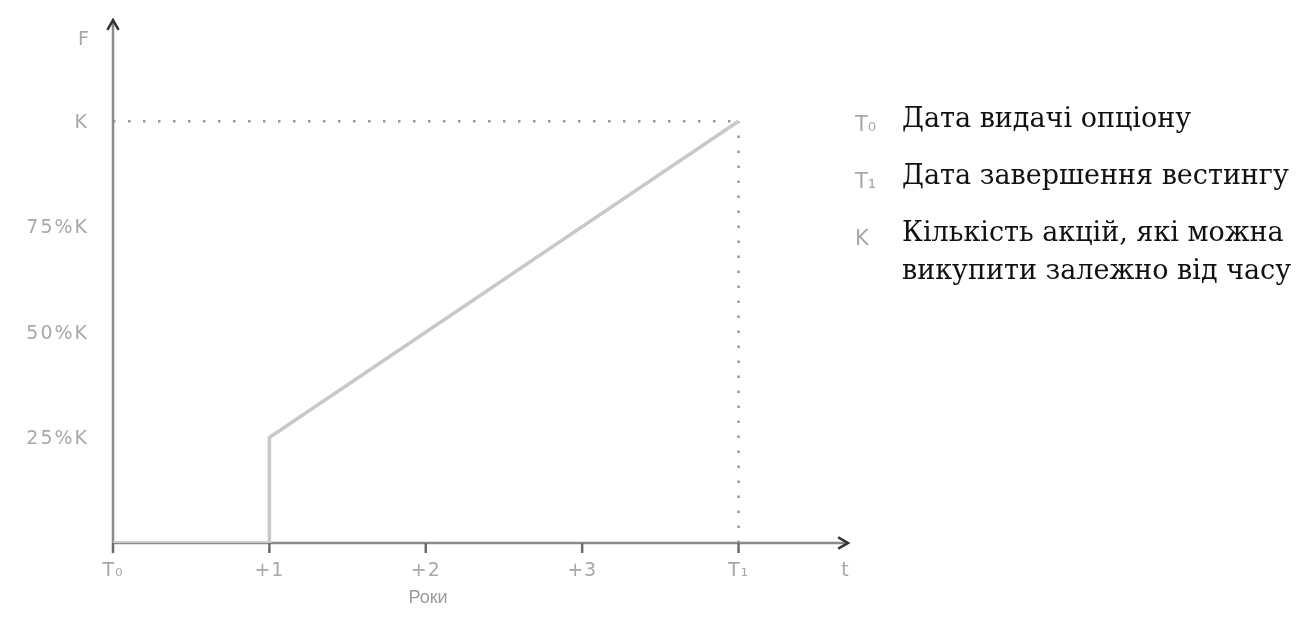  What do you see at coordinates (1023, 119) in the screenshot?
I see `text: T₀ Дата видачі опціону` at bounding box center [1023, 119].